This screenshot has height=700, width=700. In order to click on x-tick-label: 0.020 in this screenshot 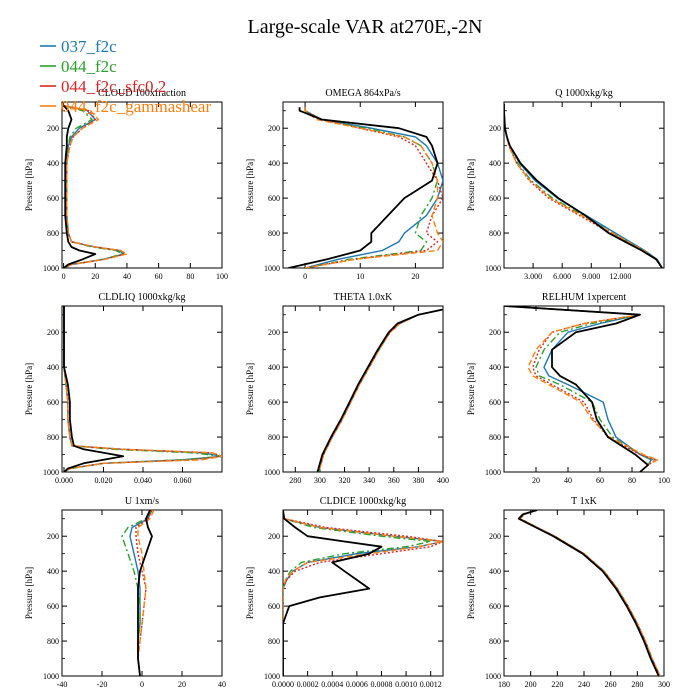, I will do `click(103, 480)`.